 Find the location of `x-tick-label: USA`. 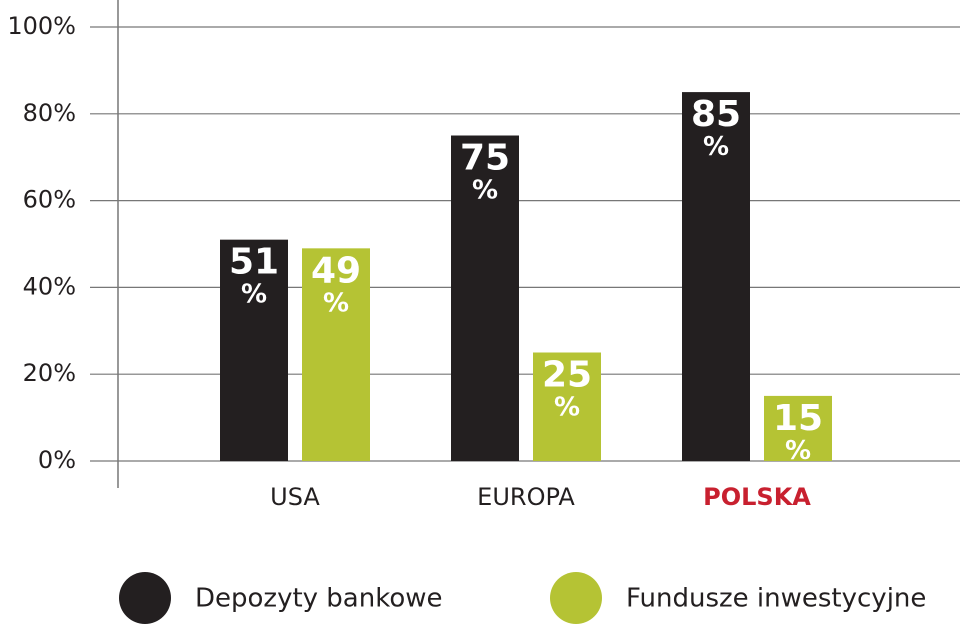

x-tick-label: USA is located at coordinates (295, 497).